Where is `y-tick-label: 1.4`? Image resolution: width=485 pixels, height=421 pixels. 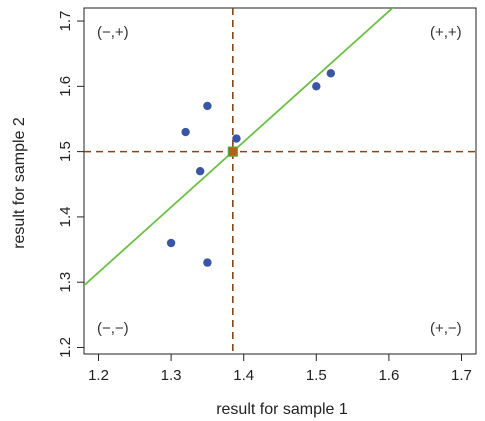 y-tick-label: 1.4 is located at coordinates (65, 216).